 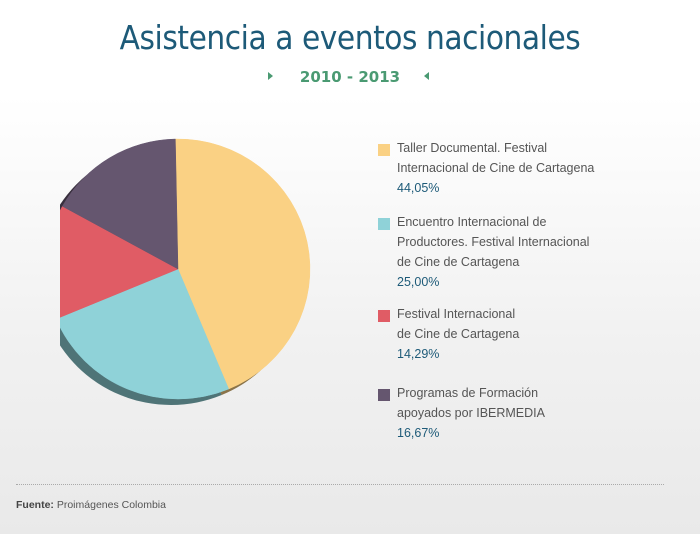 What do you see at coordinates (384, 316) in the screenshot?
I see `legend-swatch-festival` at bounding box center [384, 316].